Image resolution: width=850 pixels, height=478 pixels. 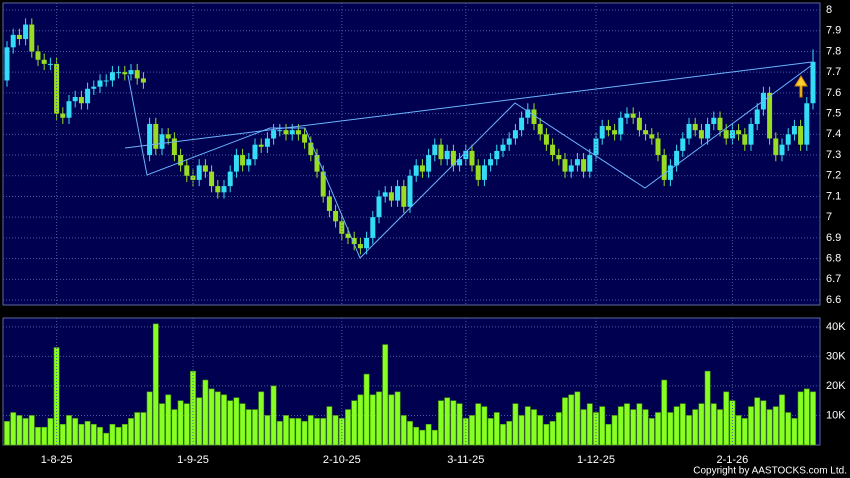 I want to click on y-tick-label: 7.7, so click(x=833, y=72).